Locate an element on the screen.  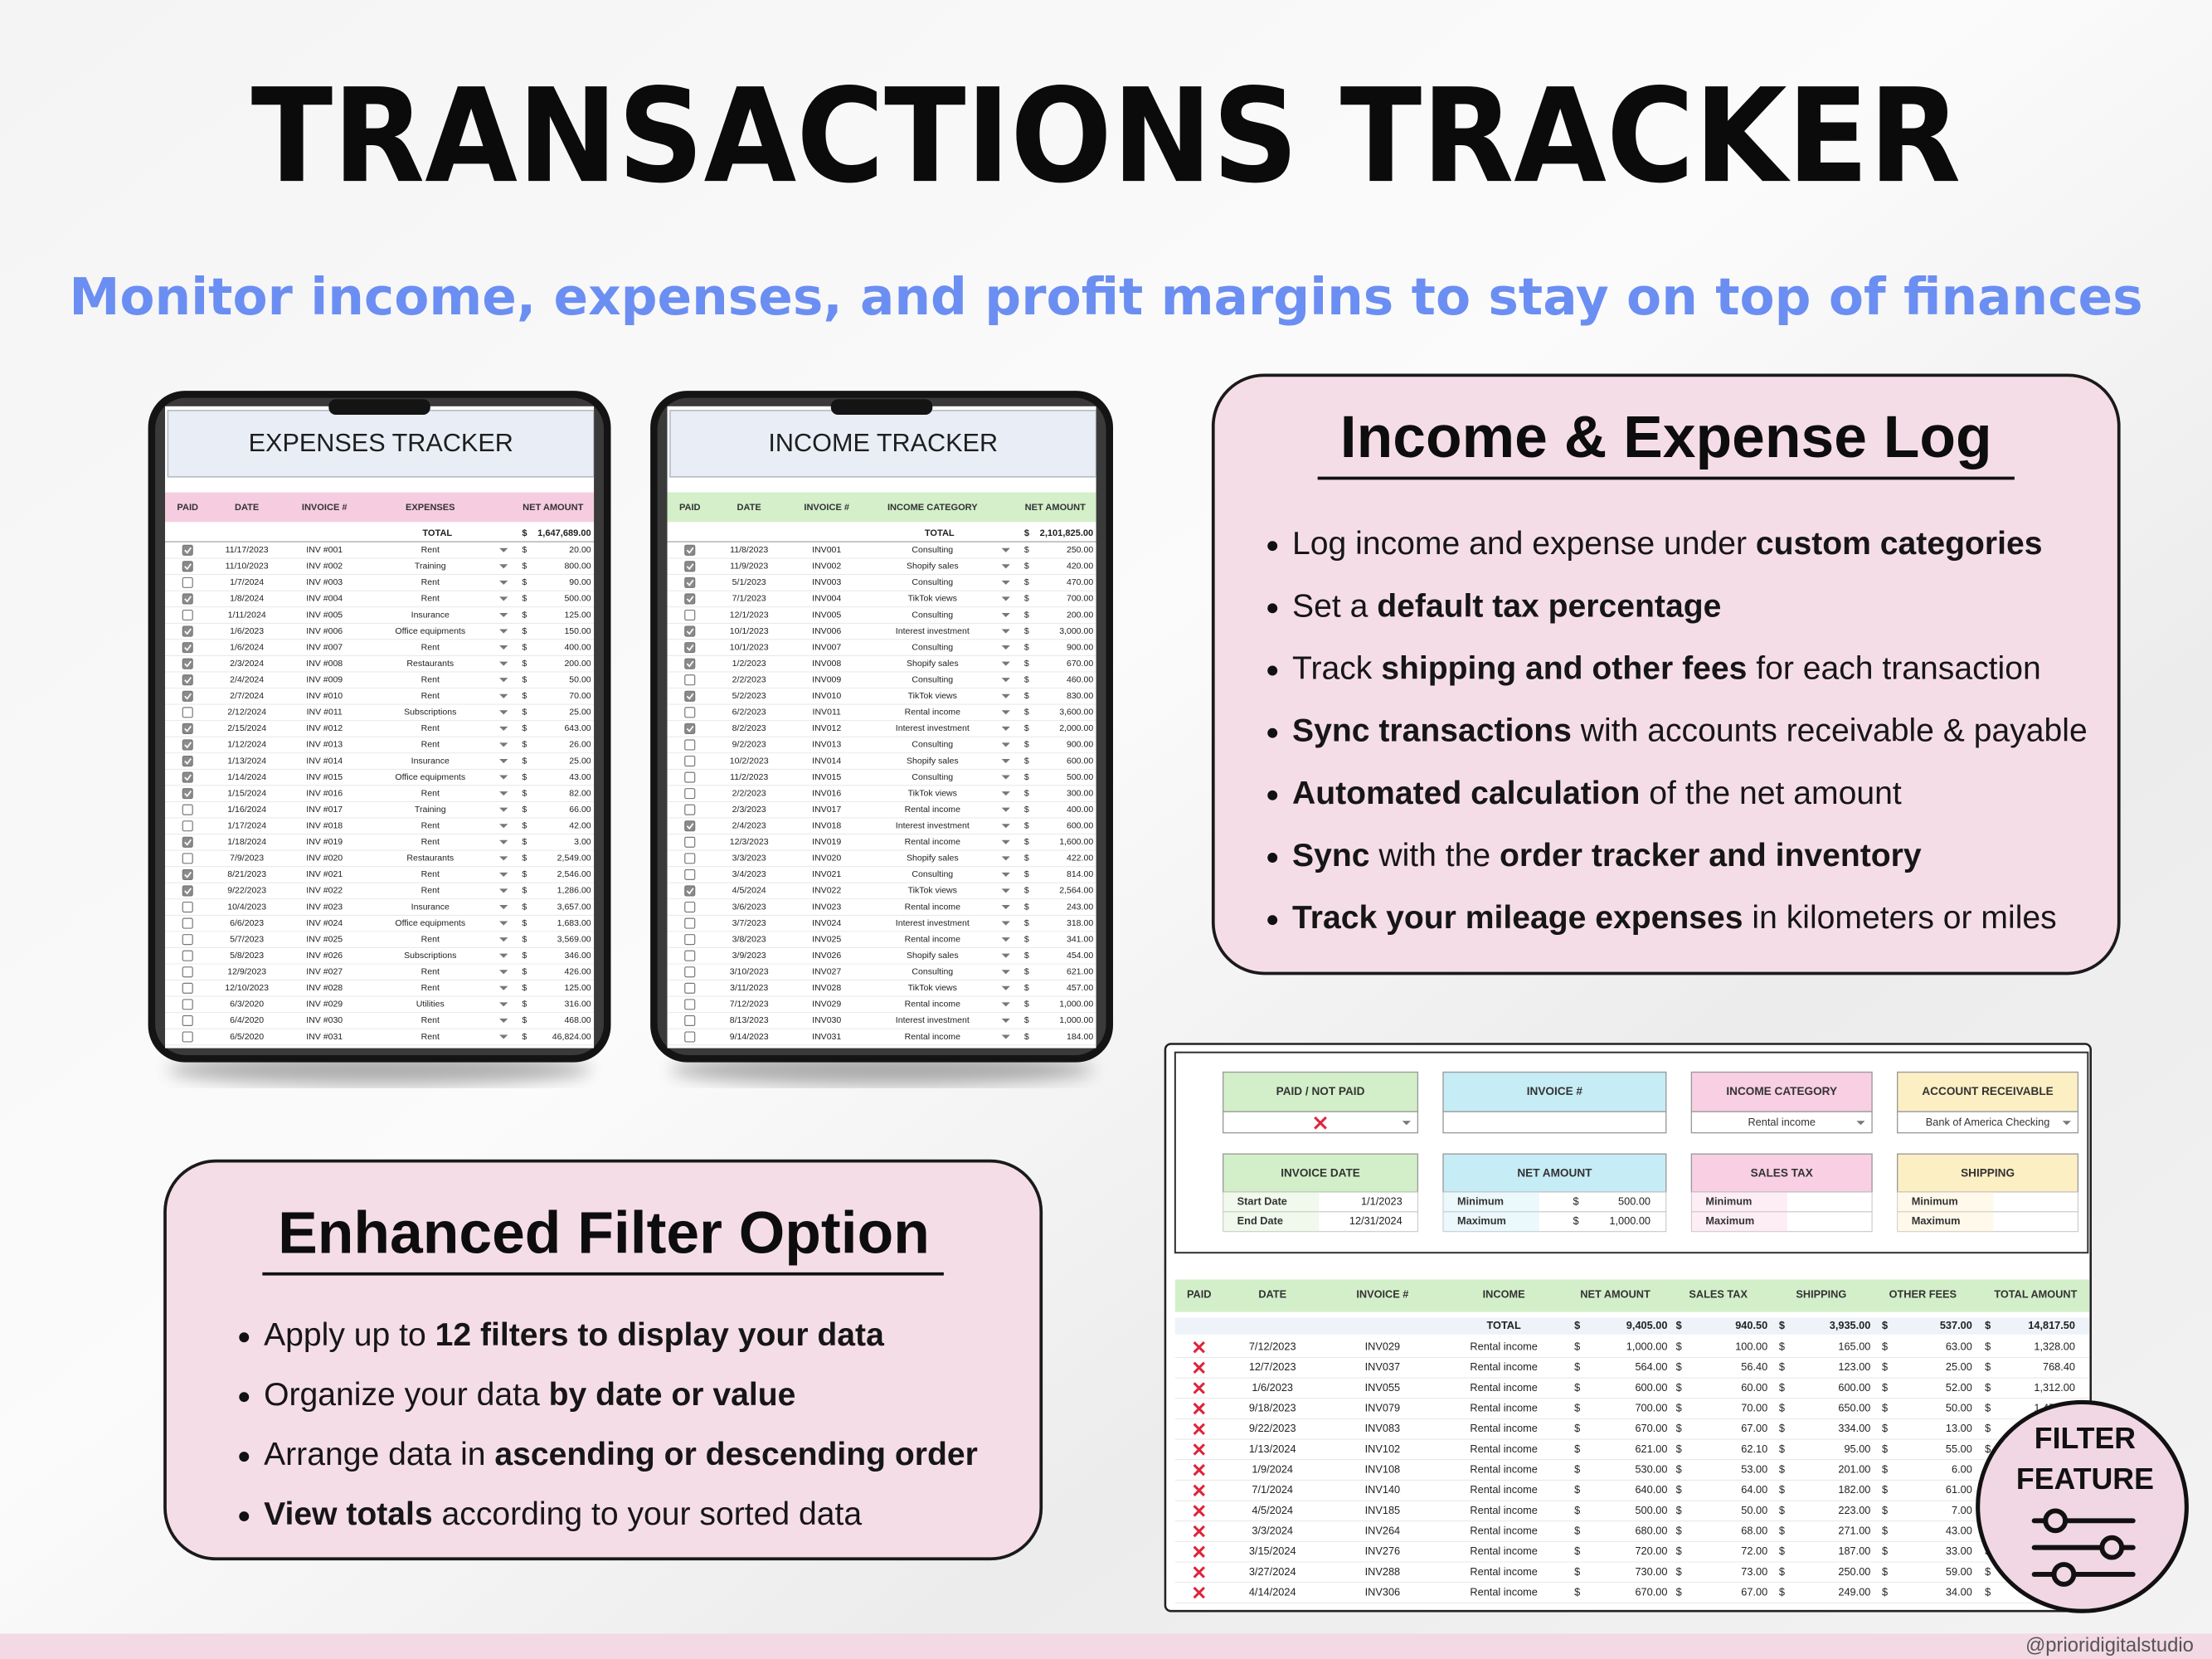
column-header: DATE is located at coordinates (749, 508).